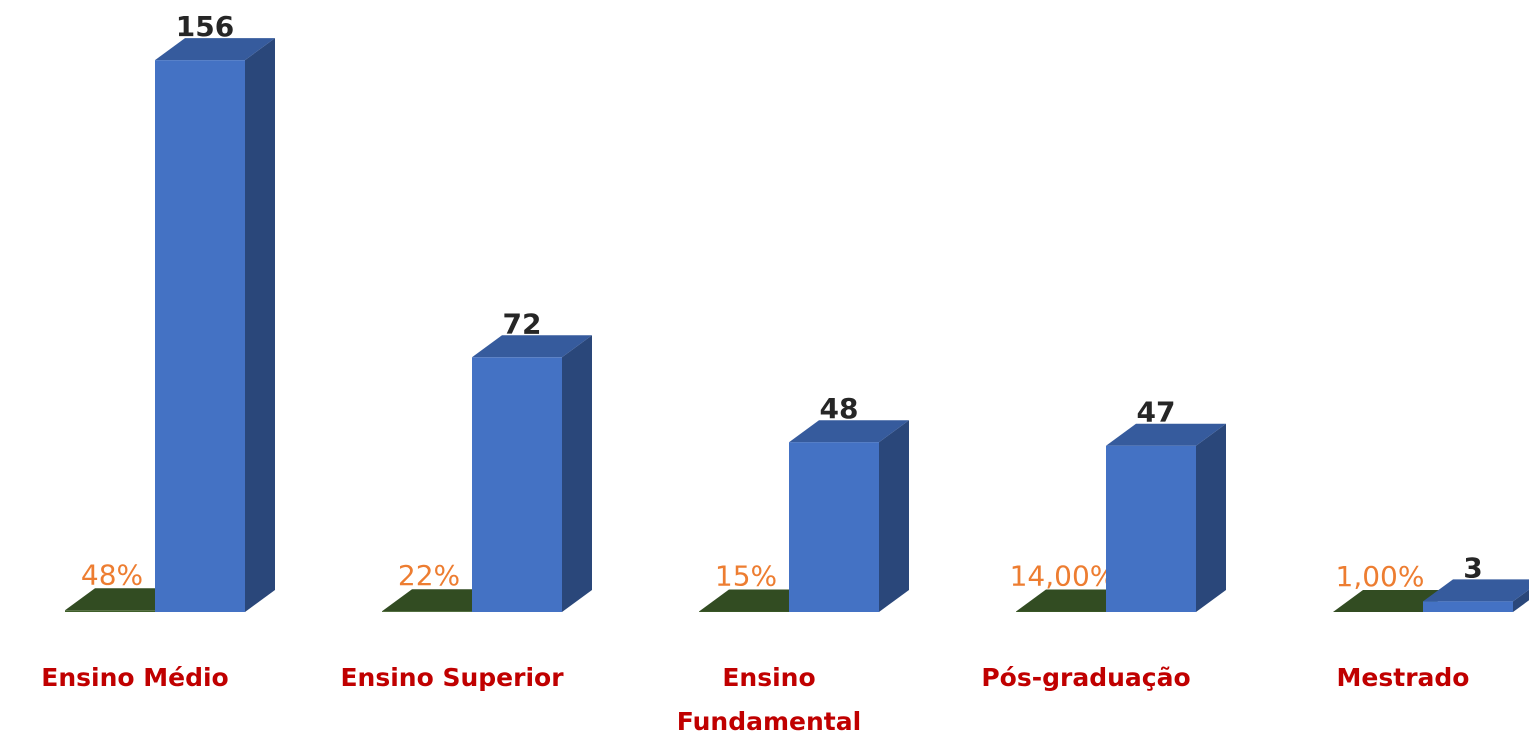 The height and width of the screenshot is (744, 1529). What do you see at coordinates (769, 700) in the screenshot?
I see `x-tick-label: Ensino Fundamental` at bounding box center [769, 700].